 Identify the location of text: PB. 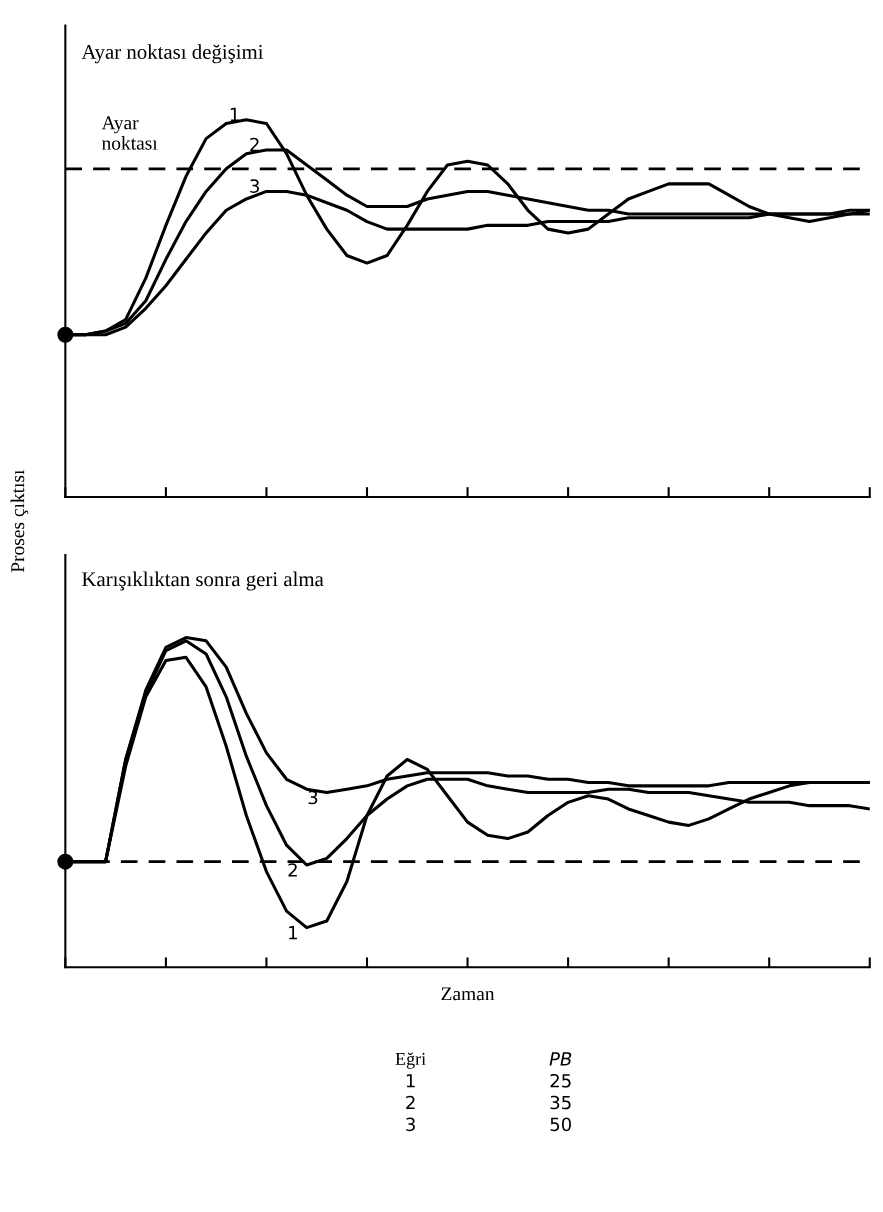
(560, 1059).